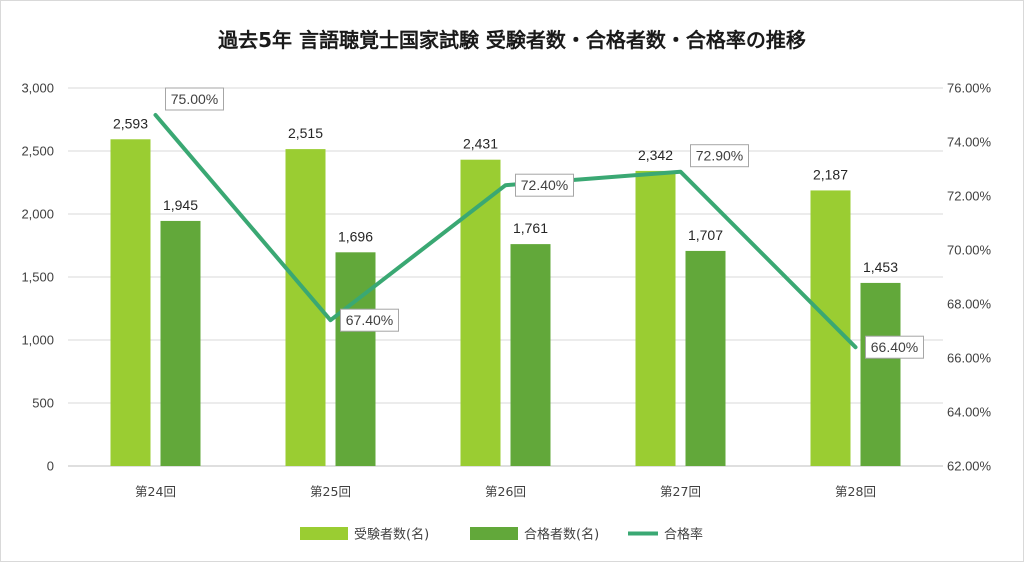 Image resolution: width=1024 pixels, height=562 pixels. Describe the element at coordinates (530, 228) in the screenshot. I see `bar-value-label: 1,761` at that location.